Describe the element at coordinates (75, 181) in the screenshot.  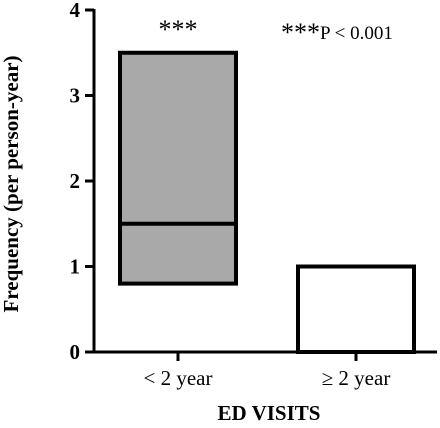
I see `y-tick-label: 2` at that location.